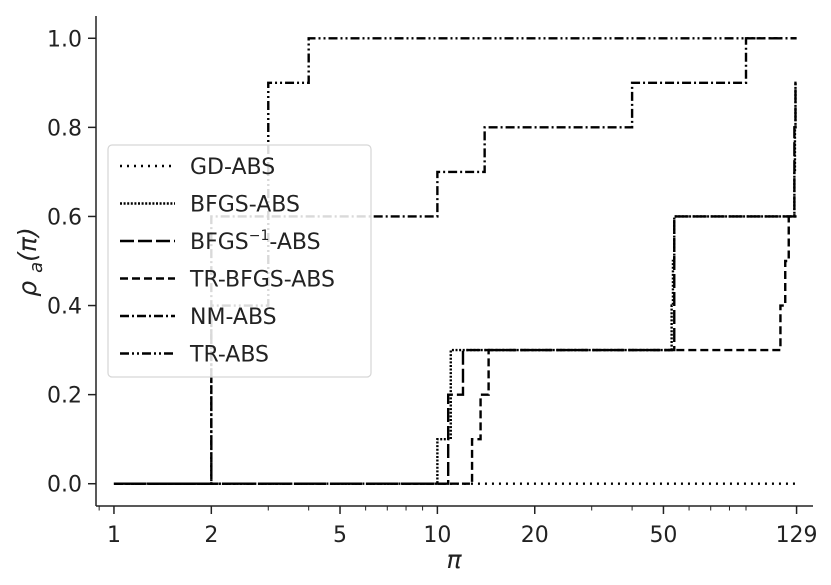 This screenshot has height=585, width=831. Describe the element at coordinates (663, 535) in the screenshot. I see `x-tick-label: 50` at that location.